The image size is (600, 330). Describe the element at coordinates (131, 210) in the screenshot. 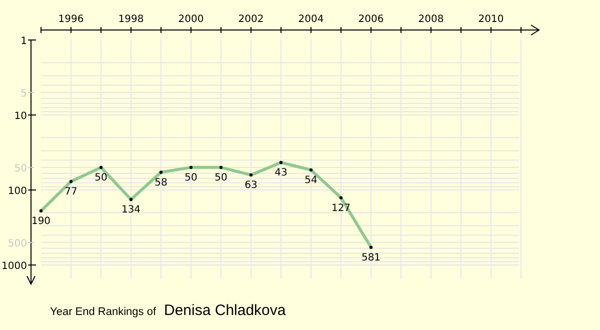

I see `data-label: 134` at that location.